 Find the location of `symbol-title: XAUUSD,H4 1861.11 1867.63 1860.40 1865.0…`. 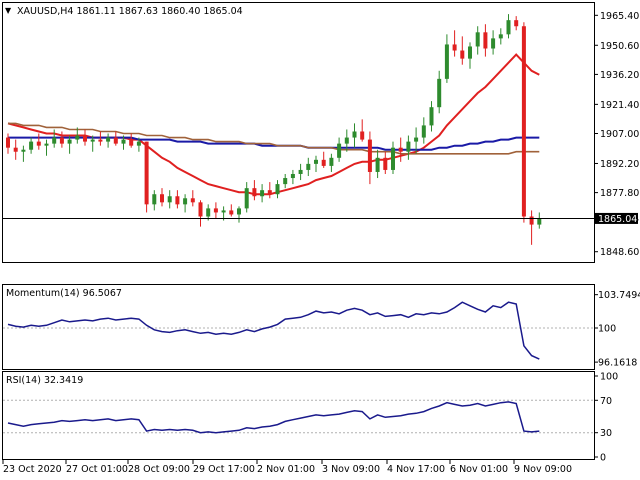

symbol-title: XAUUSD,H4 1861.11 1867.63 1860.40 1865.0… is located at coordinates (130, 11).